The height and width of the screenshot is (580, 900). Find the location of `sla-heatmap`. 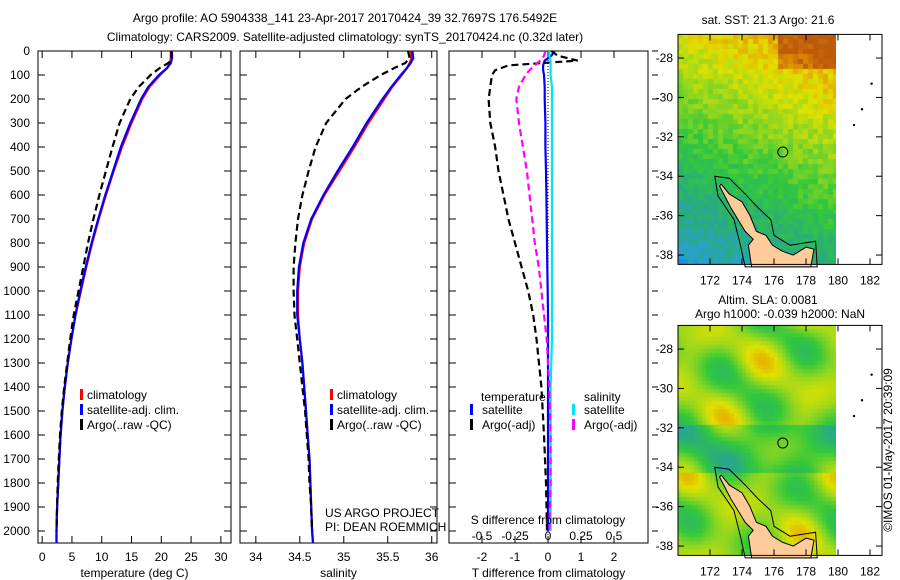

sla-heatmap is located at coordinates (757, 440).